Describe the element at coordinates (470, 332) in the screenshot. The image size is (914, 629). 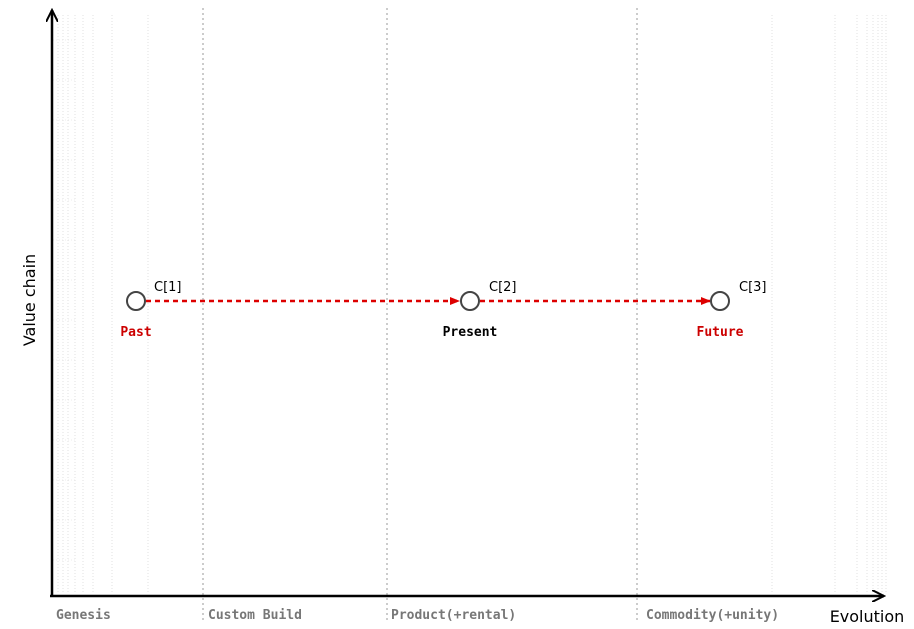
I see `component-c2-tag: Present` at that location.